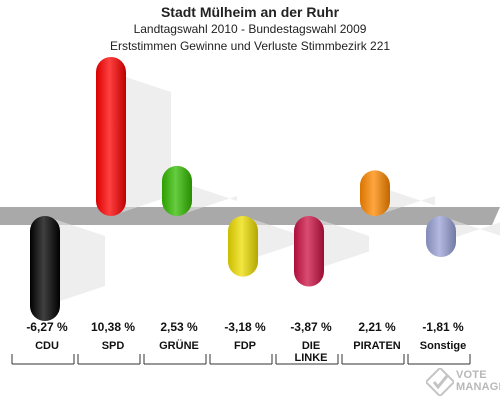  Describe the element at coordinates (179, 345) in the screenshot. I see `category-label: GRÜNE` at that location.